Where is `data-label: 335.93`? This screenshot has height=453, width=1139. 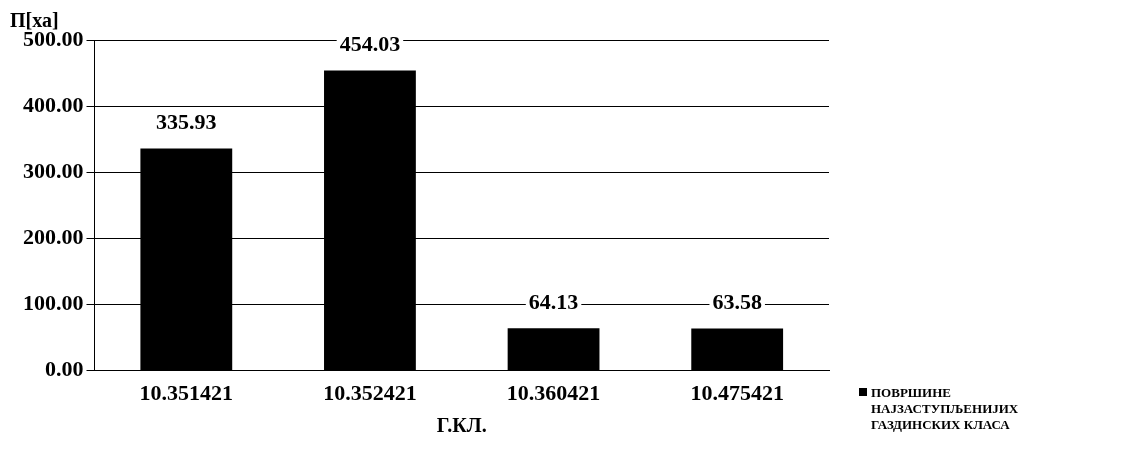
data-label: 335.93 is located at coordinates (186, 122).